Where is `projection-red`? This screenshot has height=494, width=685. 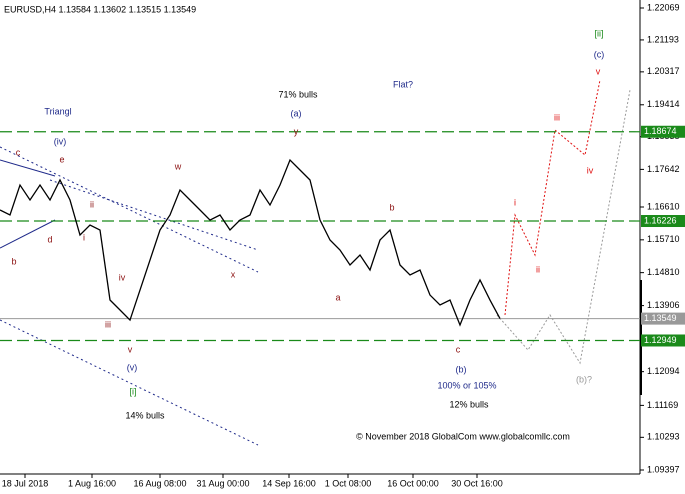 projection-red is located at coordinates (552, 197).